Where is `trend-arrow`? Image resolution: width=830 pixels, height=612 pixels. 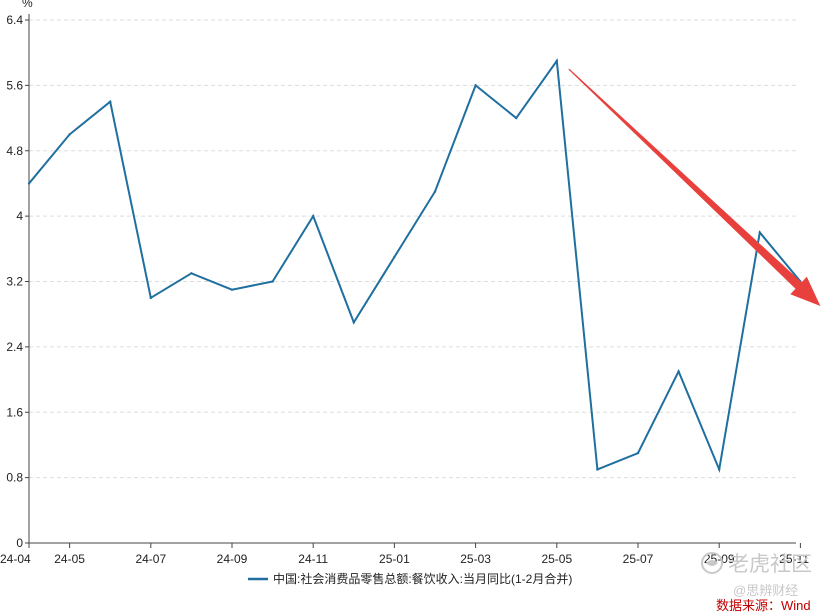 trend-arrow is located at coordinates (694, 187).